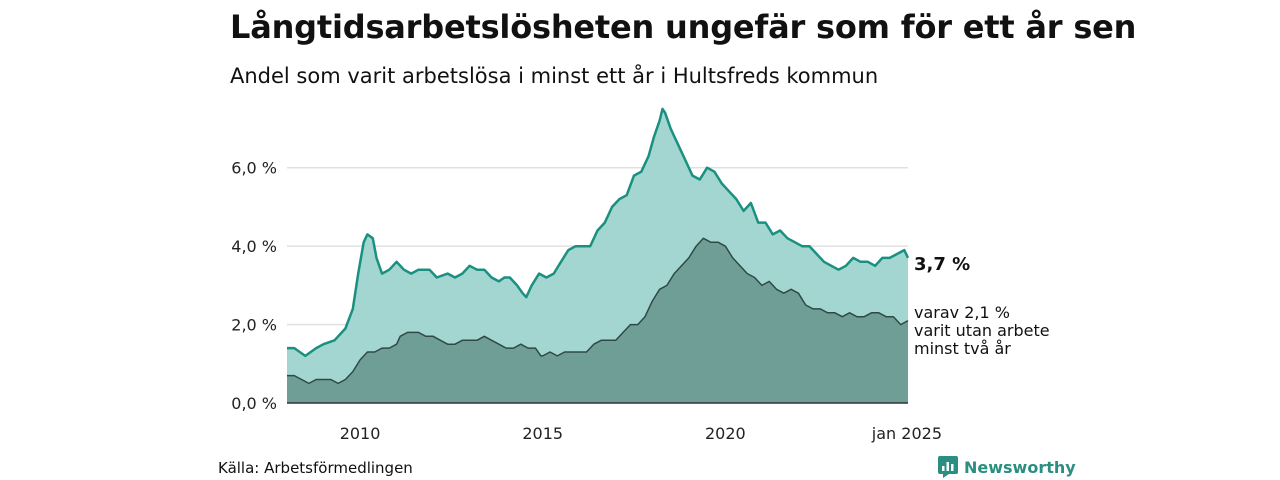 This screenshot has height=480, width=1280. I want to click on series-line-lower, so click(598, 311).